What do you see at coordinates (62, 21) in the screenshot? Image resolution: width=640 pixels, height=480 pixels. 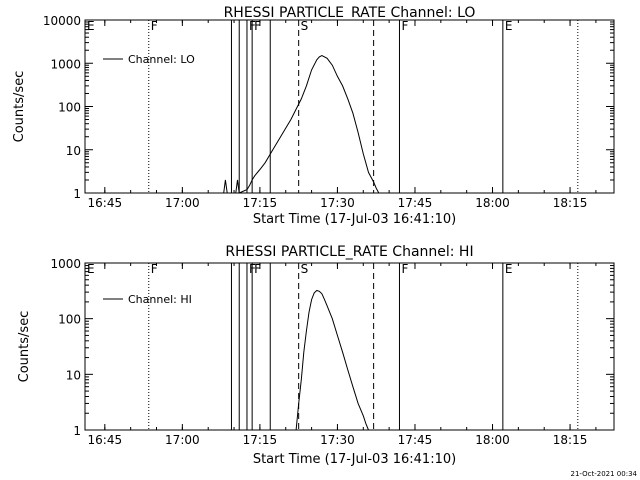 I see `y-tick-label: 10000` at bounding box center [62, 21].